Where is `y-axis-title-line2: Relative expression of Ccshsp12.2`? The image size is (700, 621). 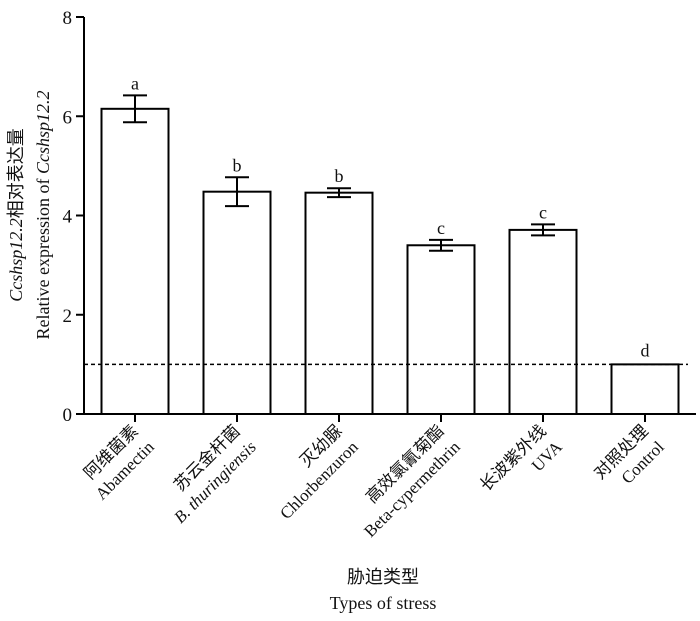 y-axis-title-line2: Relative expression of Ccshsp12.2 is located at coordinates (43, 215).